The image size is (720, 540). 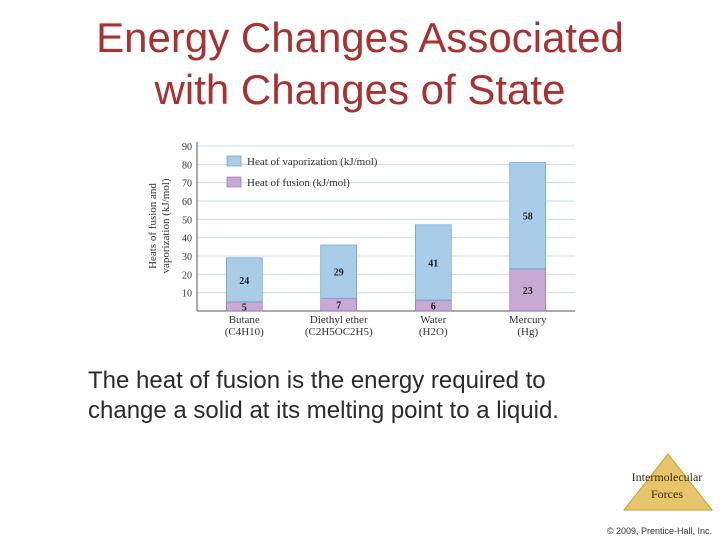 What do you see at coordinates (527, 332) in the screenshot?
I see `x-tick-formula: (Hg)` at bounding box center [527, 332].